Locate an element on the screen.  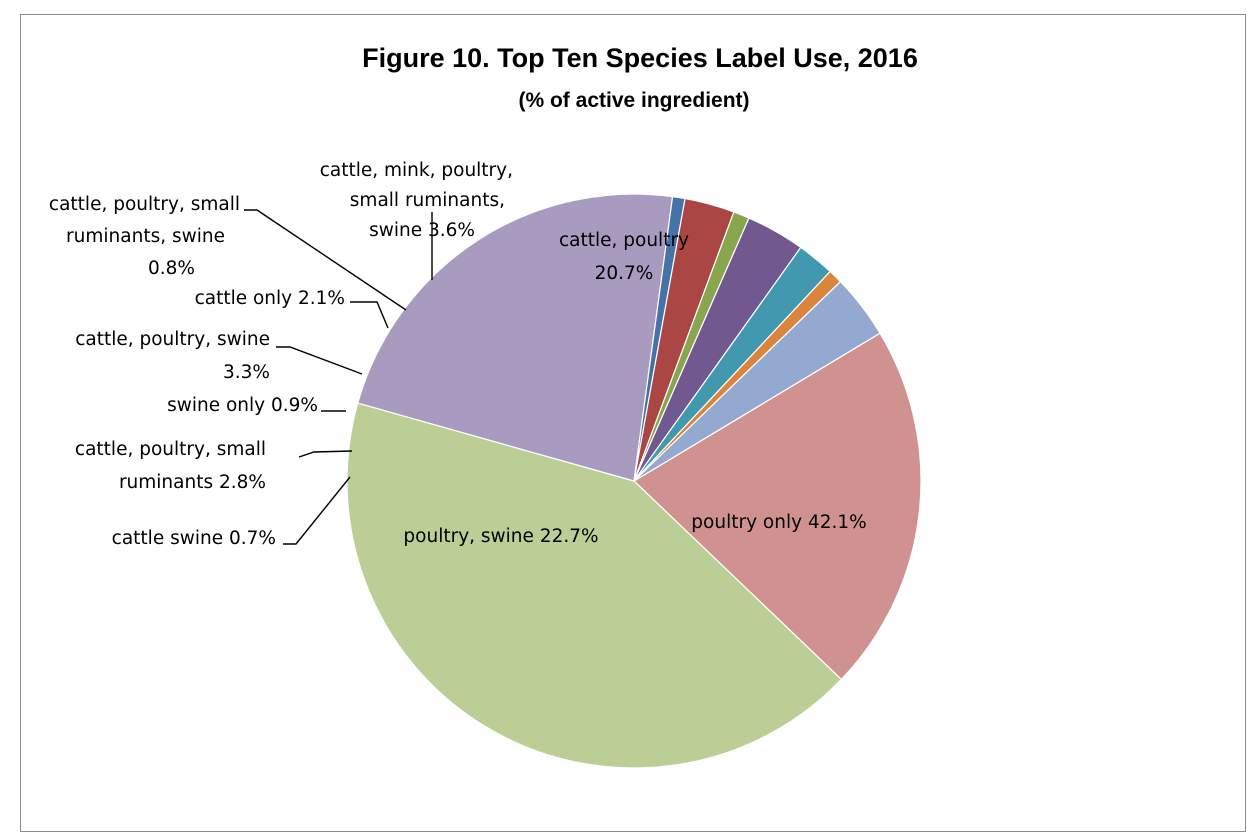
slice-label: cattle swine 0.7% is located at coordinates (194, 538).